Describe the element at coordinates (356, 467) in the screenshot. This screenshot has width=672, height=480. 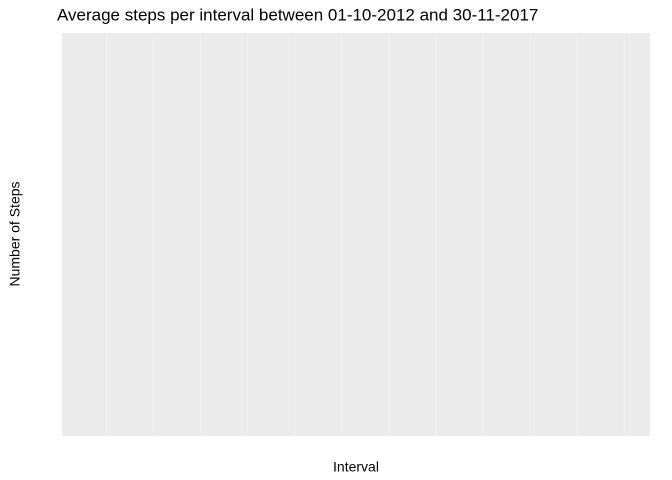
I see `x-axis-title: Interval` at that location.